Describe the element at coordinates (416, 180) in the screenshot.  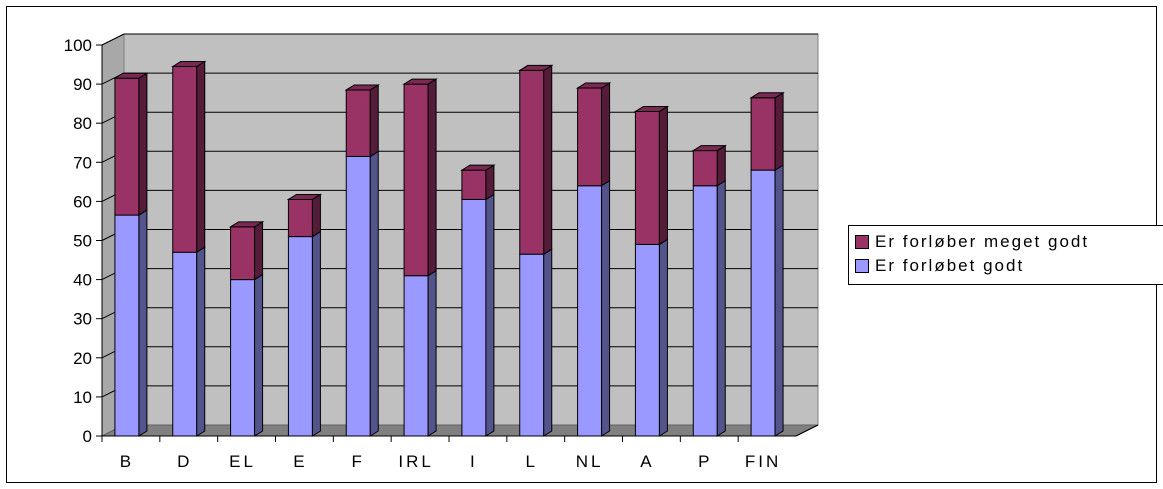
I see `bar-irl-s1-front` at that location.